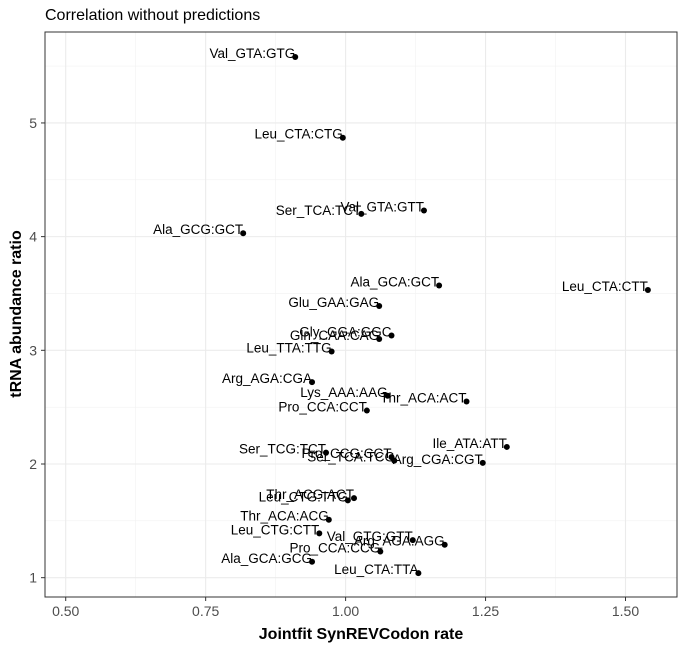 This screenshot has height=651, width=685. What do you see at coordinates (319, 210) in the screenshot?
I see `point-label: Ser_TCA:TCT` at bounding box center [319, 210].